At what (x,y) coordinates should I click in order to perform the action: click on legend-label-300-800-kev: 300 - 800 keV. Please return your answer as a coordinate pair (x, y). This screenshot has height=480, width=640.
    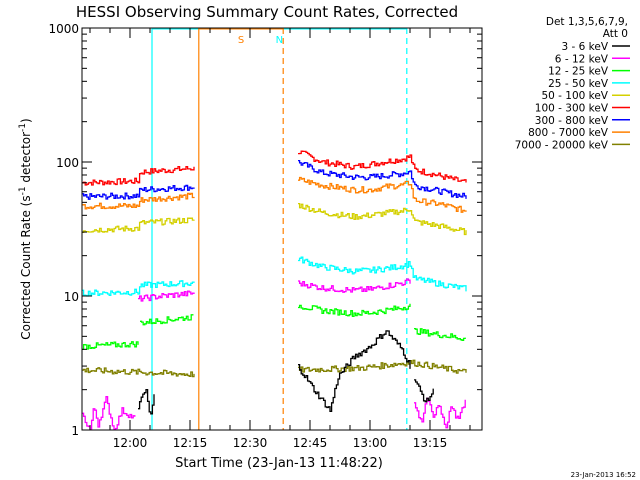
    Looking at the image, I should click on (572, 121).